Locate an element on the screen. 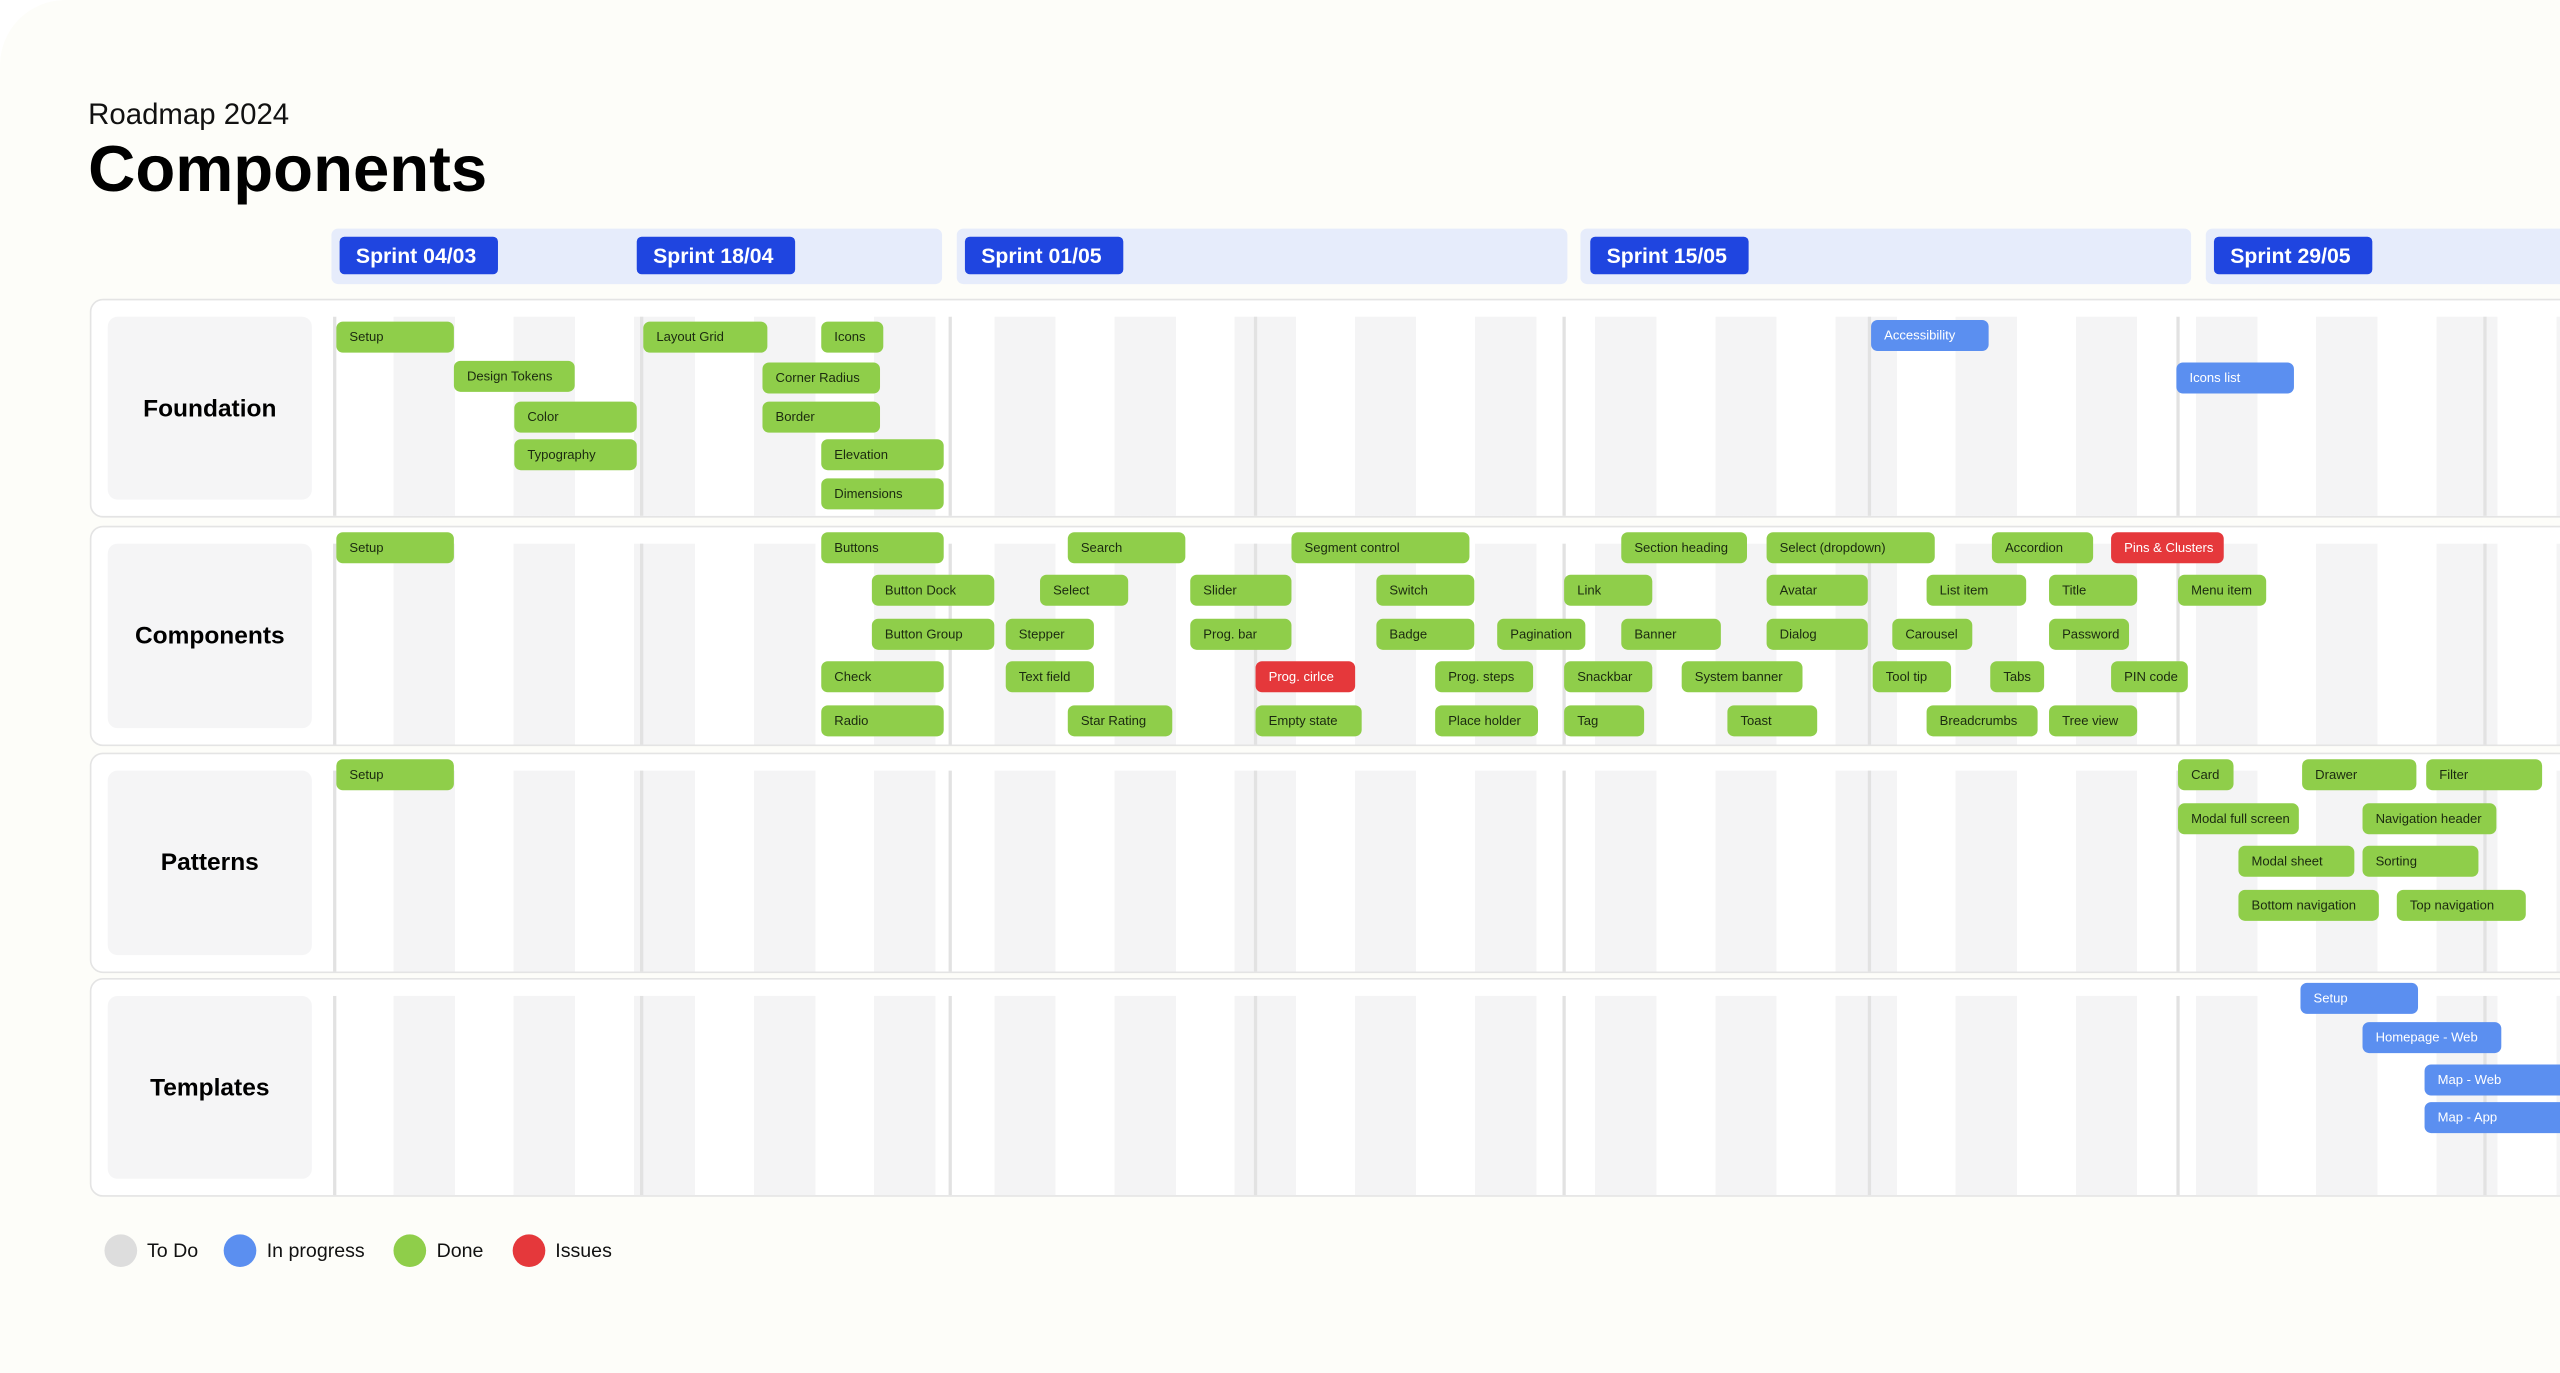 The height and width of the screenshot is (1373, 2560). legend-label: To Do is located at coordinates (172, 1251).